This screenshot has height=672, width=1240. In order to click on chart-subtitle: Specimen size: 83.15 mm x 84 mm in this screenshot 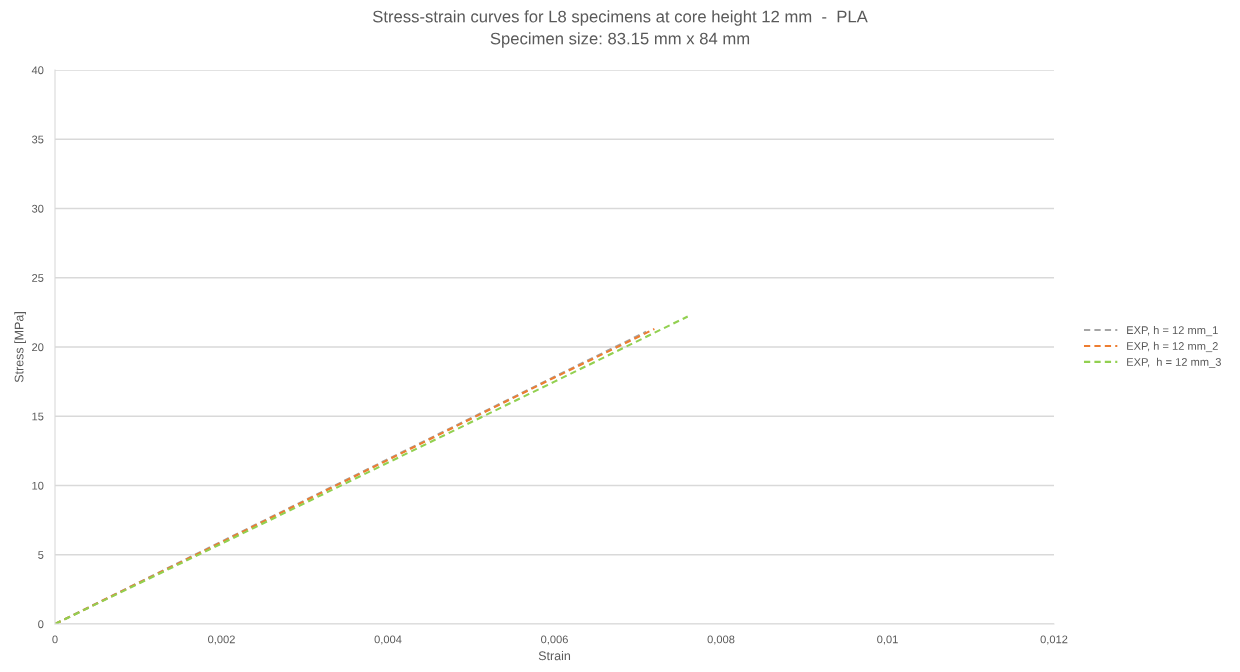, I will do `click(620, 40)`.